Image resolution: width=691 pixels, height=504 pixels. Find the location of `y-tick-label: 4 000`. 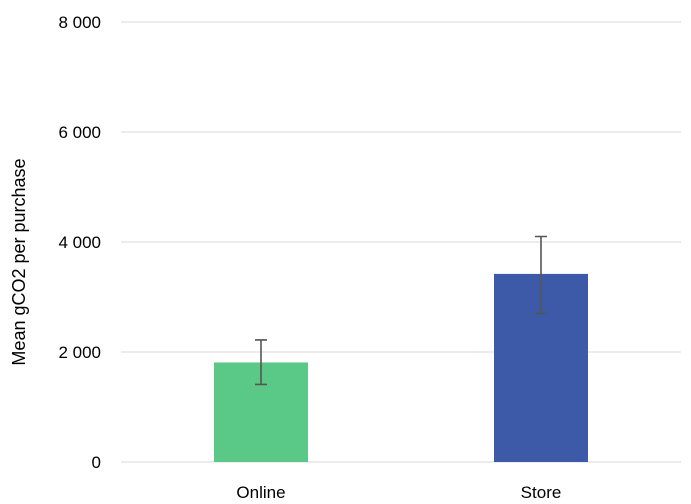

y-tick-label: 4 000 is located at coordinates (79, 242).